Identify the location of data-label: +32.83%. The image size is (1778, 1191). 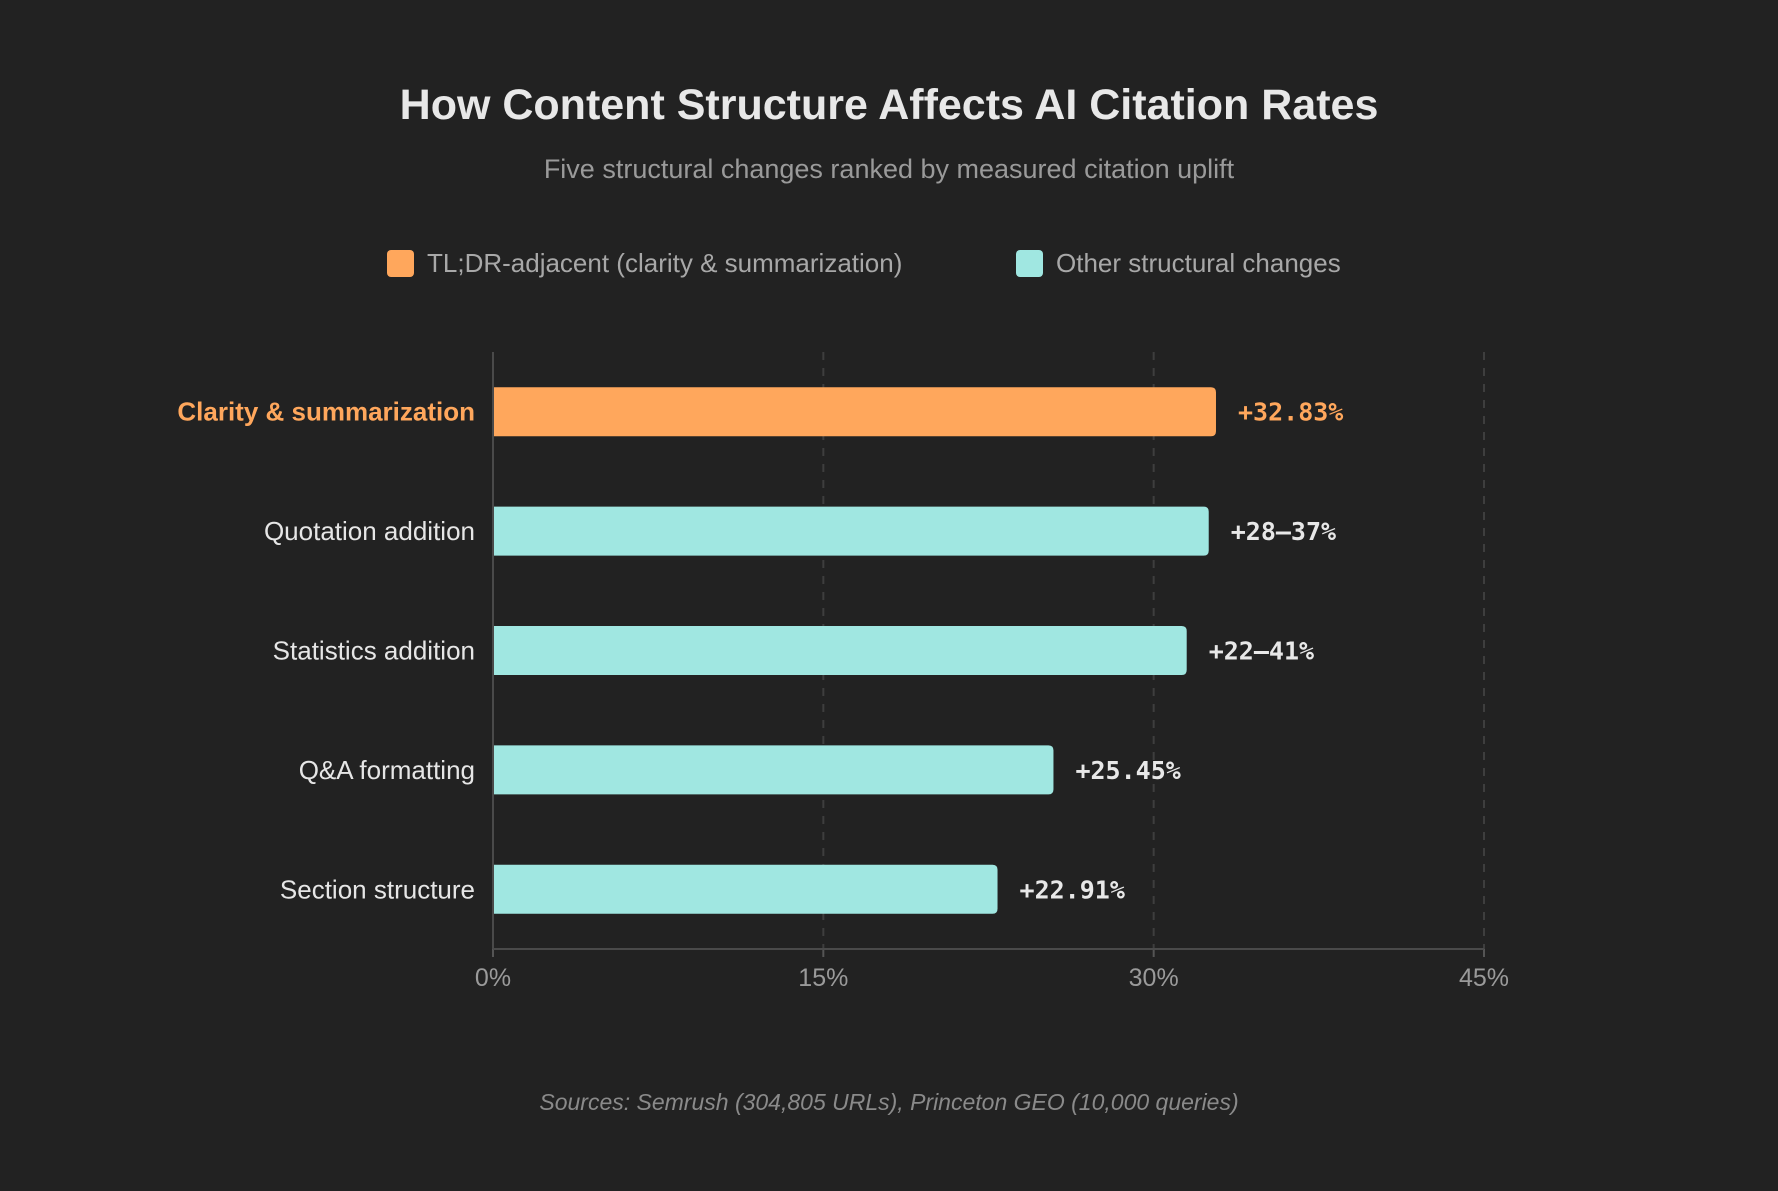
(1290, 412).